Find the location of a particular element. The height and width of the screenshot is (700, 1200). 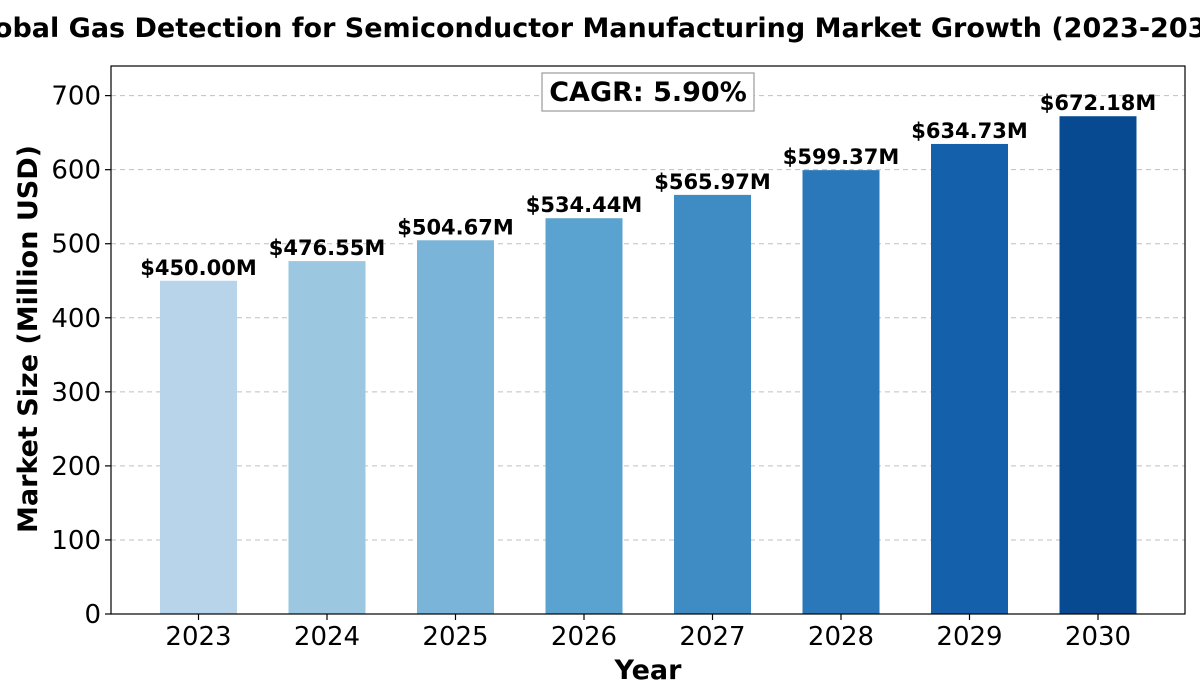

x-axis-label: Year is located at coordinates (648, 670).